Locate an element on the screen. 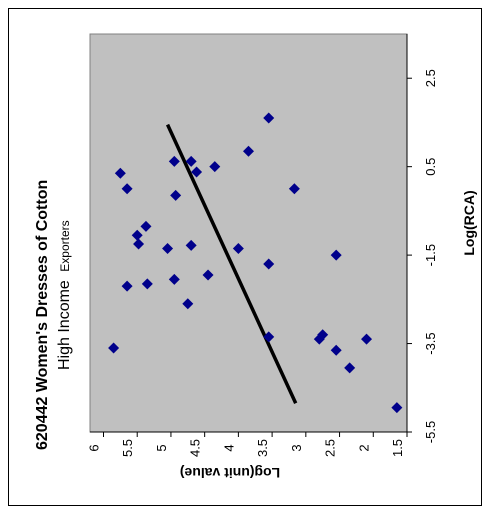 Image resolution: width=490 pixels, height=514 pixels. y-tick-label: 3 is located at coordinates (296, 447).